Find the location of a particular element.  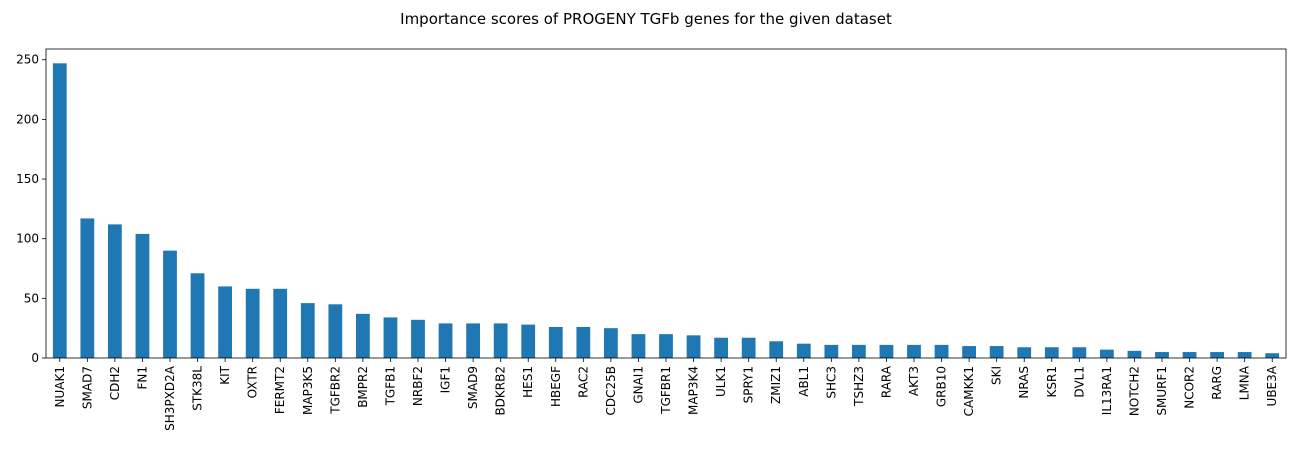

bar-hbegf is located at coordinates (555, 342).